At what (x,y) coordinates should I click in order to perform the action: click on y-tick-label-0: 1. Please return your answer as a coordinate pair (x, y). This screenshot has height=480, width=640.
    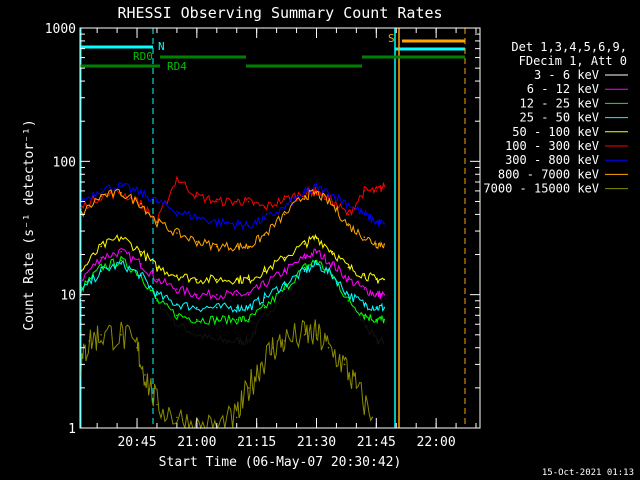
    Looking at the image, I should click on (72, 429).